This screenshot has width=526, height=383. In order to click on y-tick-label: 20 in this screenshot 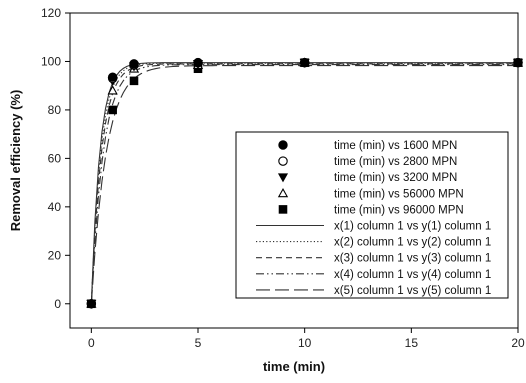, I will do `click(55, 255)`.